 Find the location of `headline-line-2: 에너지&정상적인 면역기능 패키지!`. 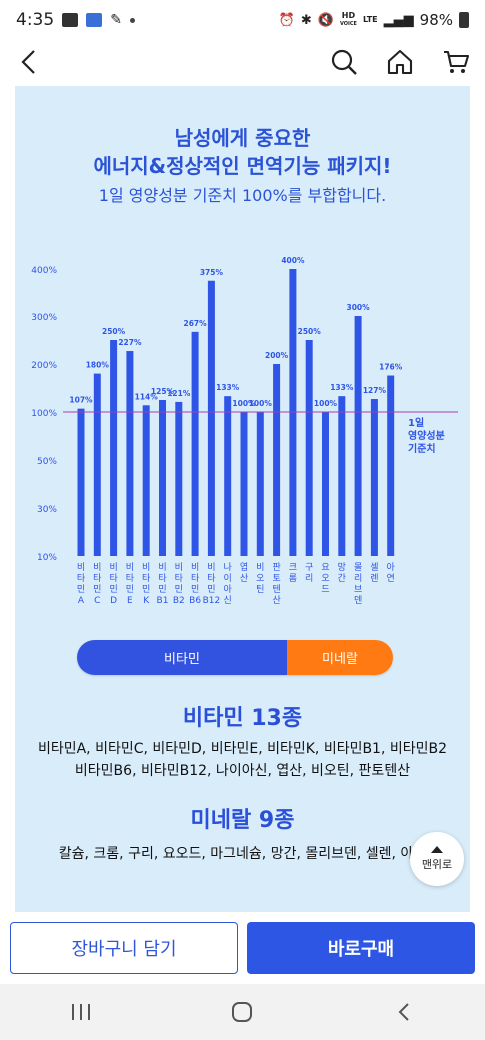

headline-line-2: 에너지&정상적인 면역기능 패키지! is located at coordinates (242, 166).